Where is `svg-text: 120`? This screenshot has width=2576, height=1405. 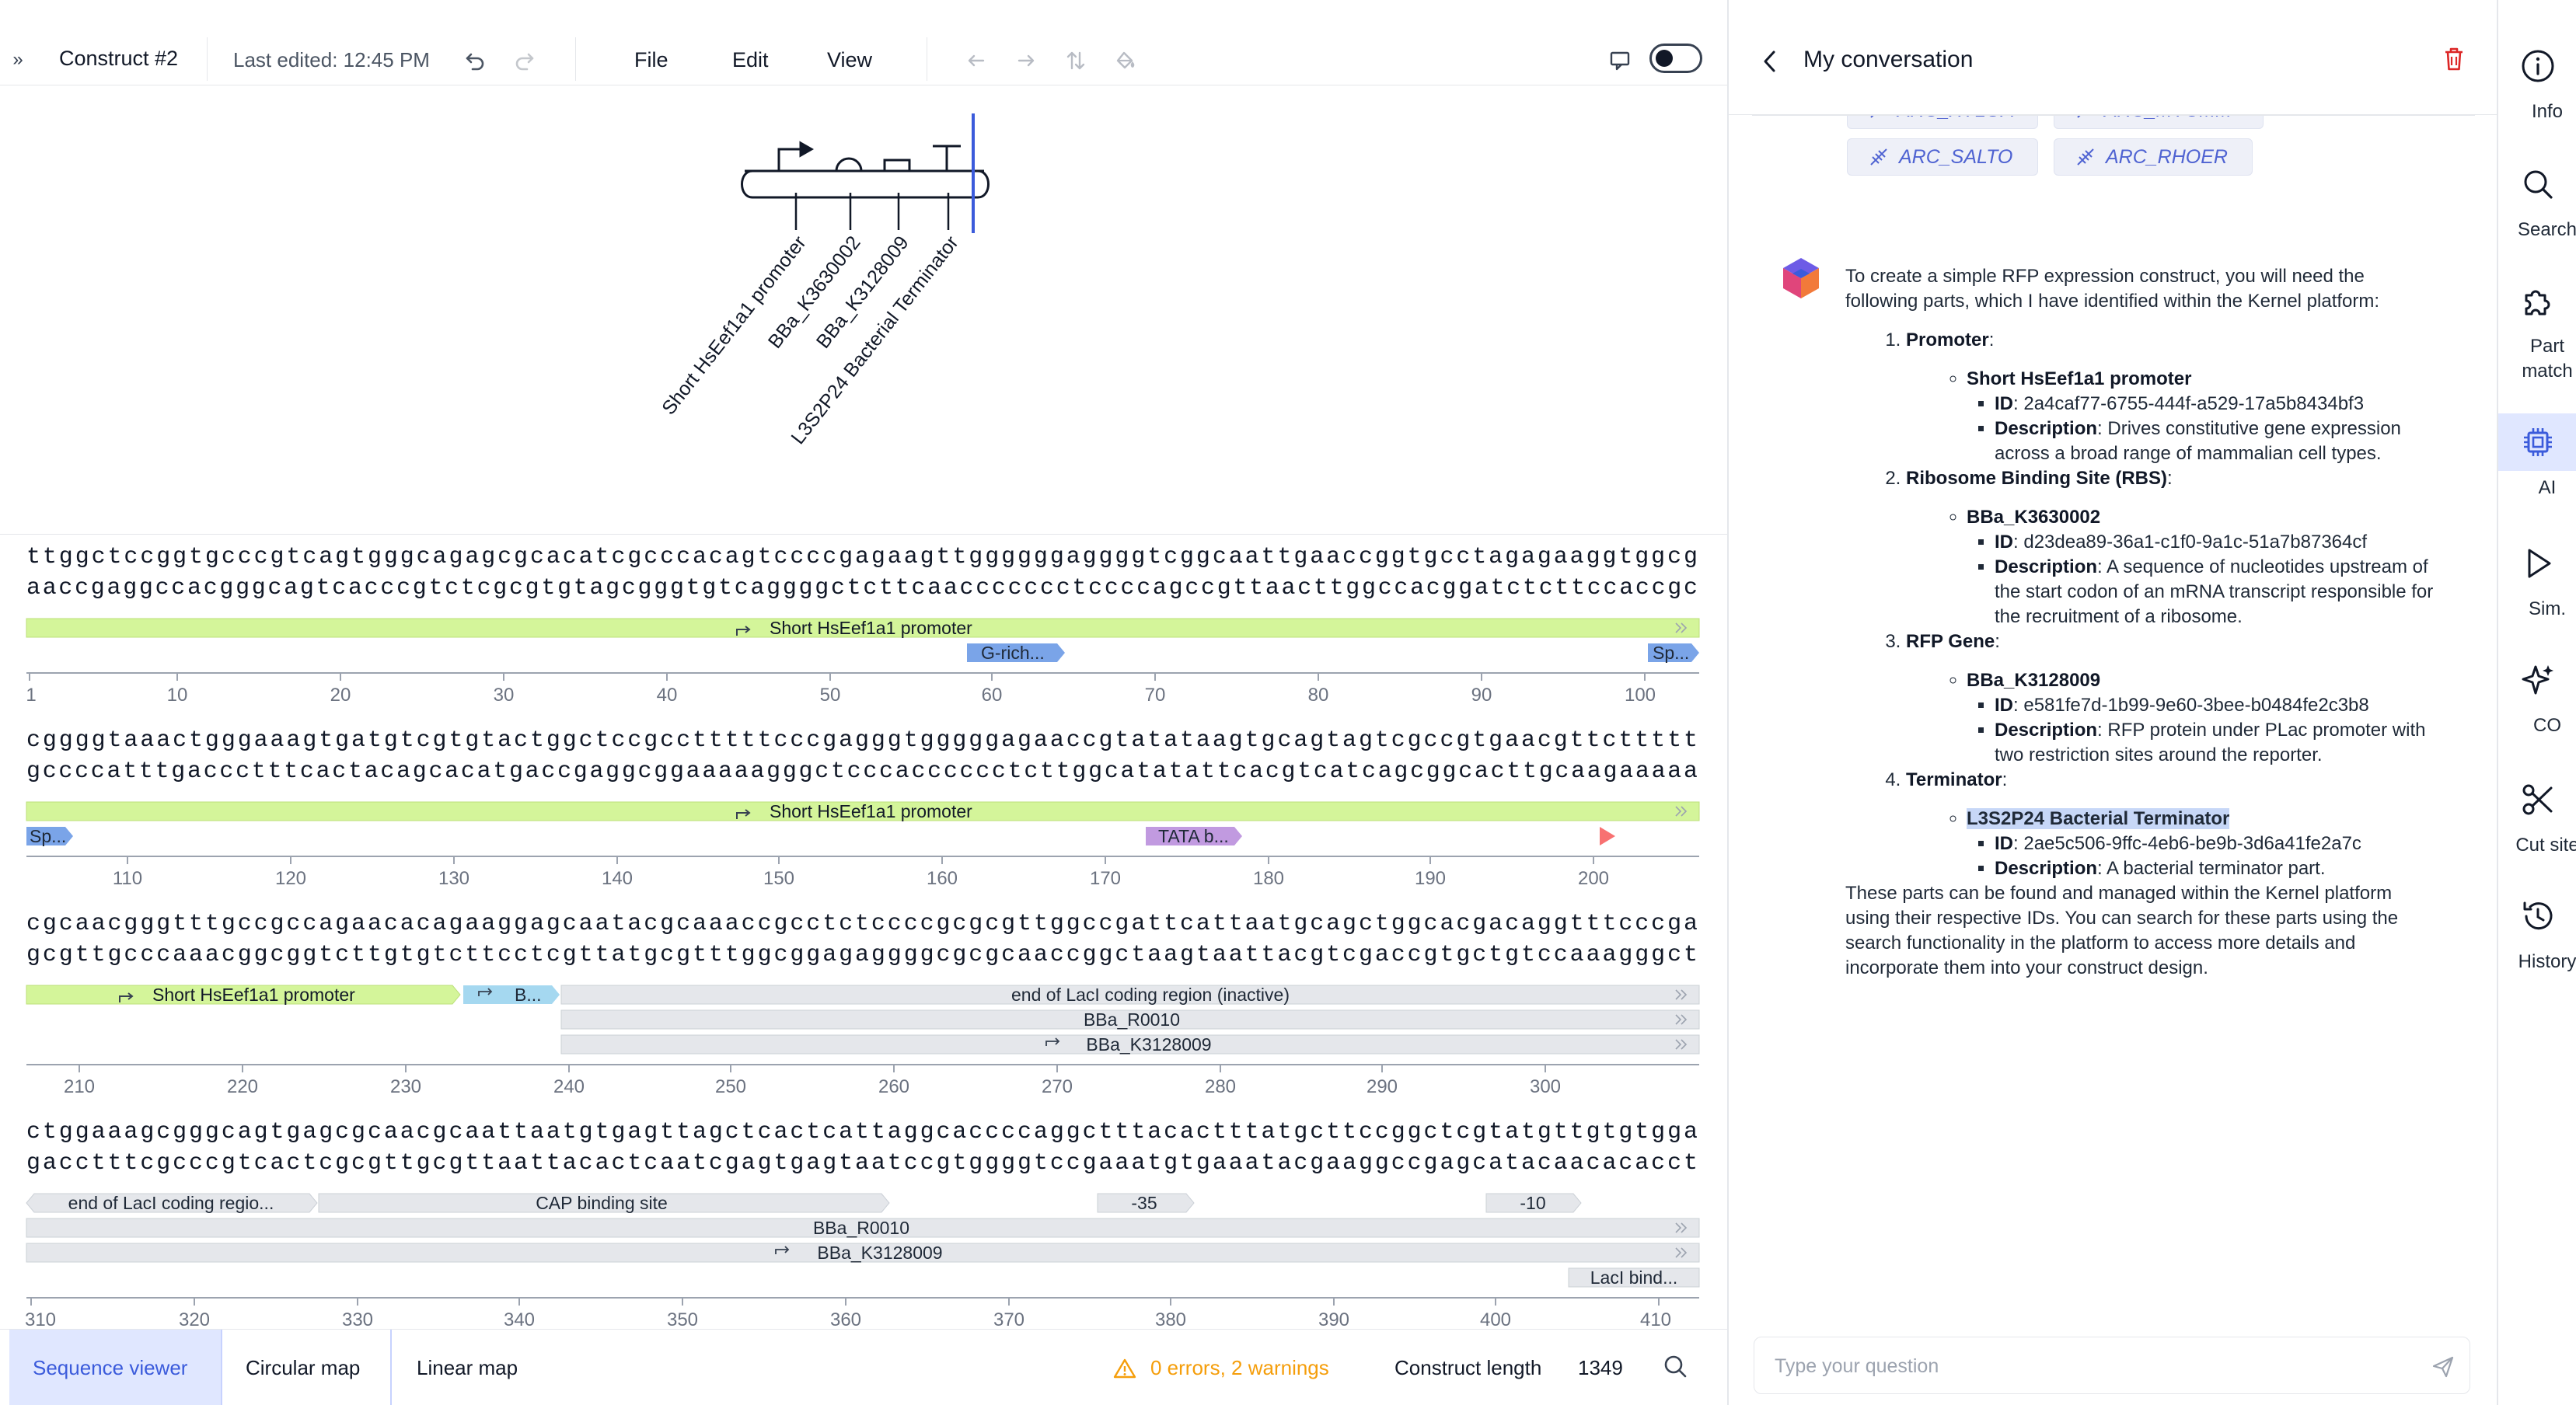
svg-text: 120 is located at coordinates (290, 878).